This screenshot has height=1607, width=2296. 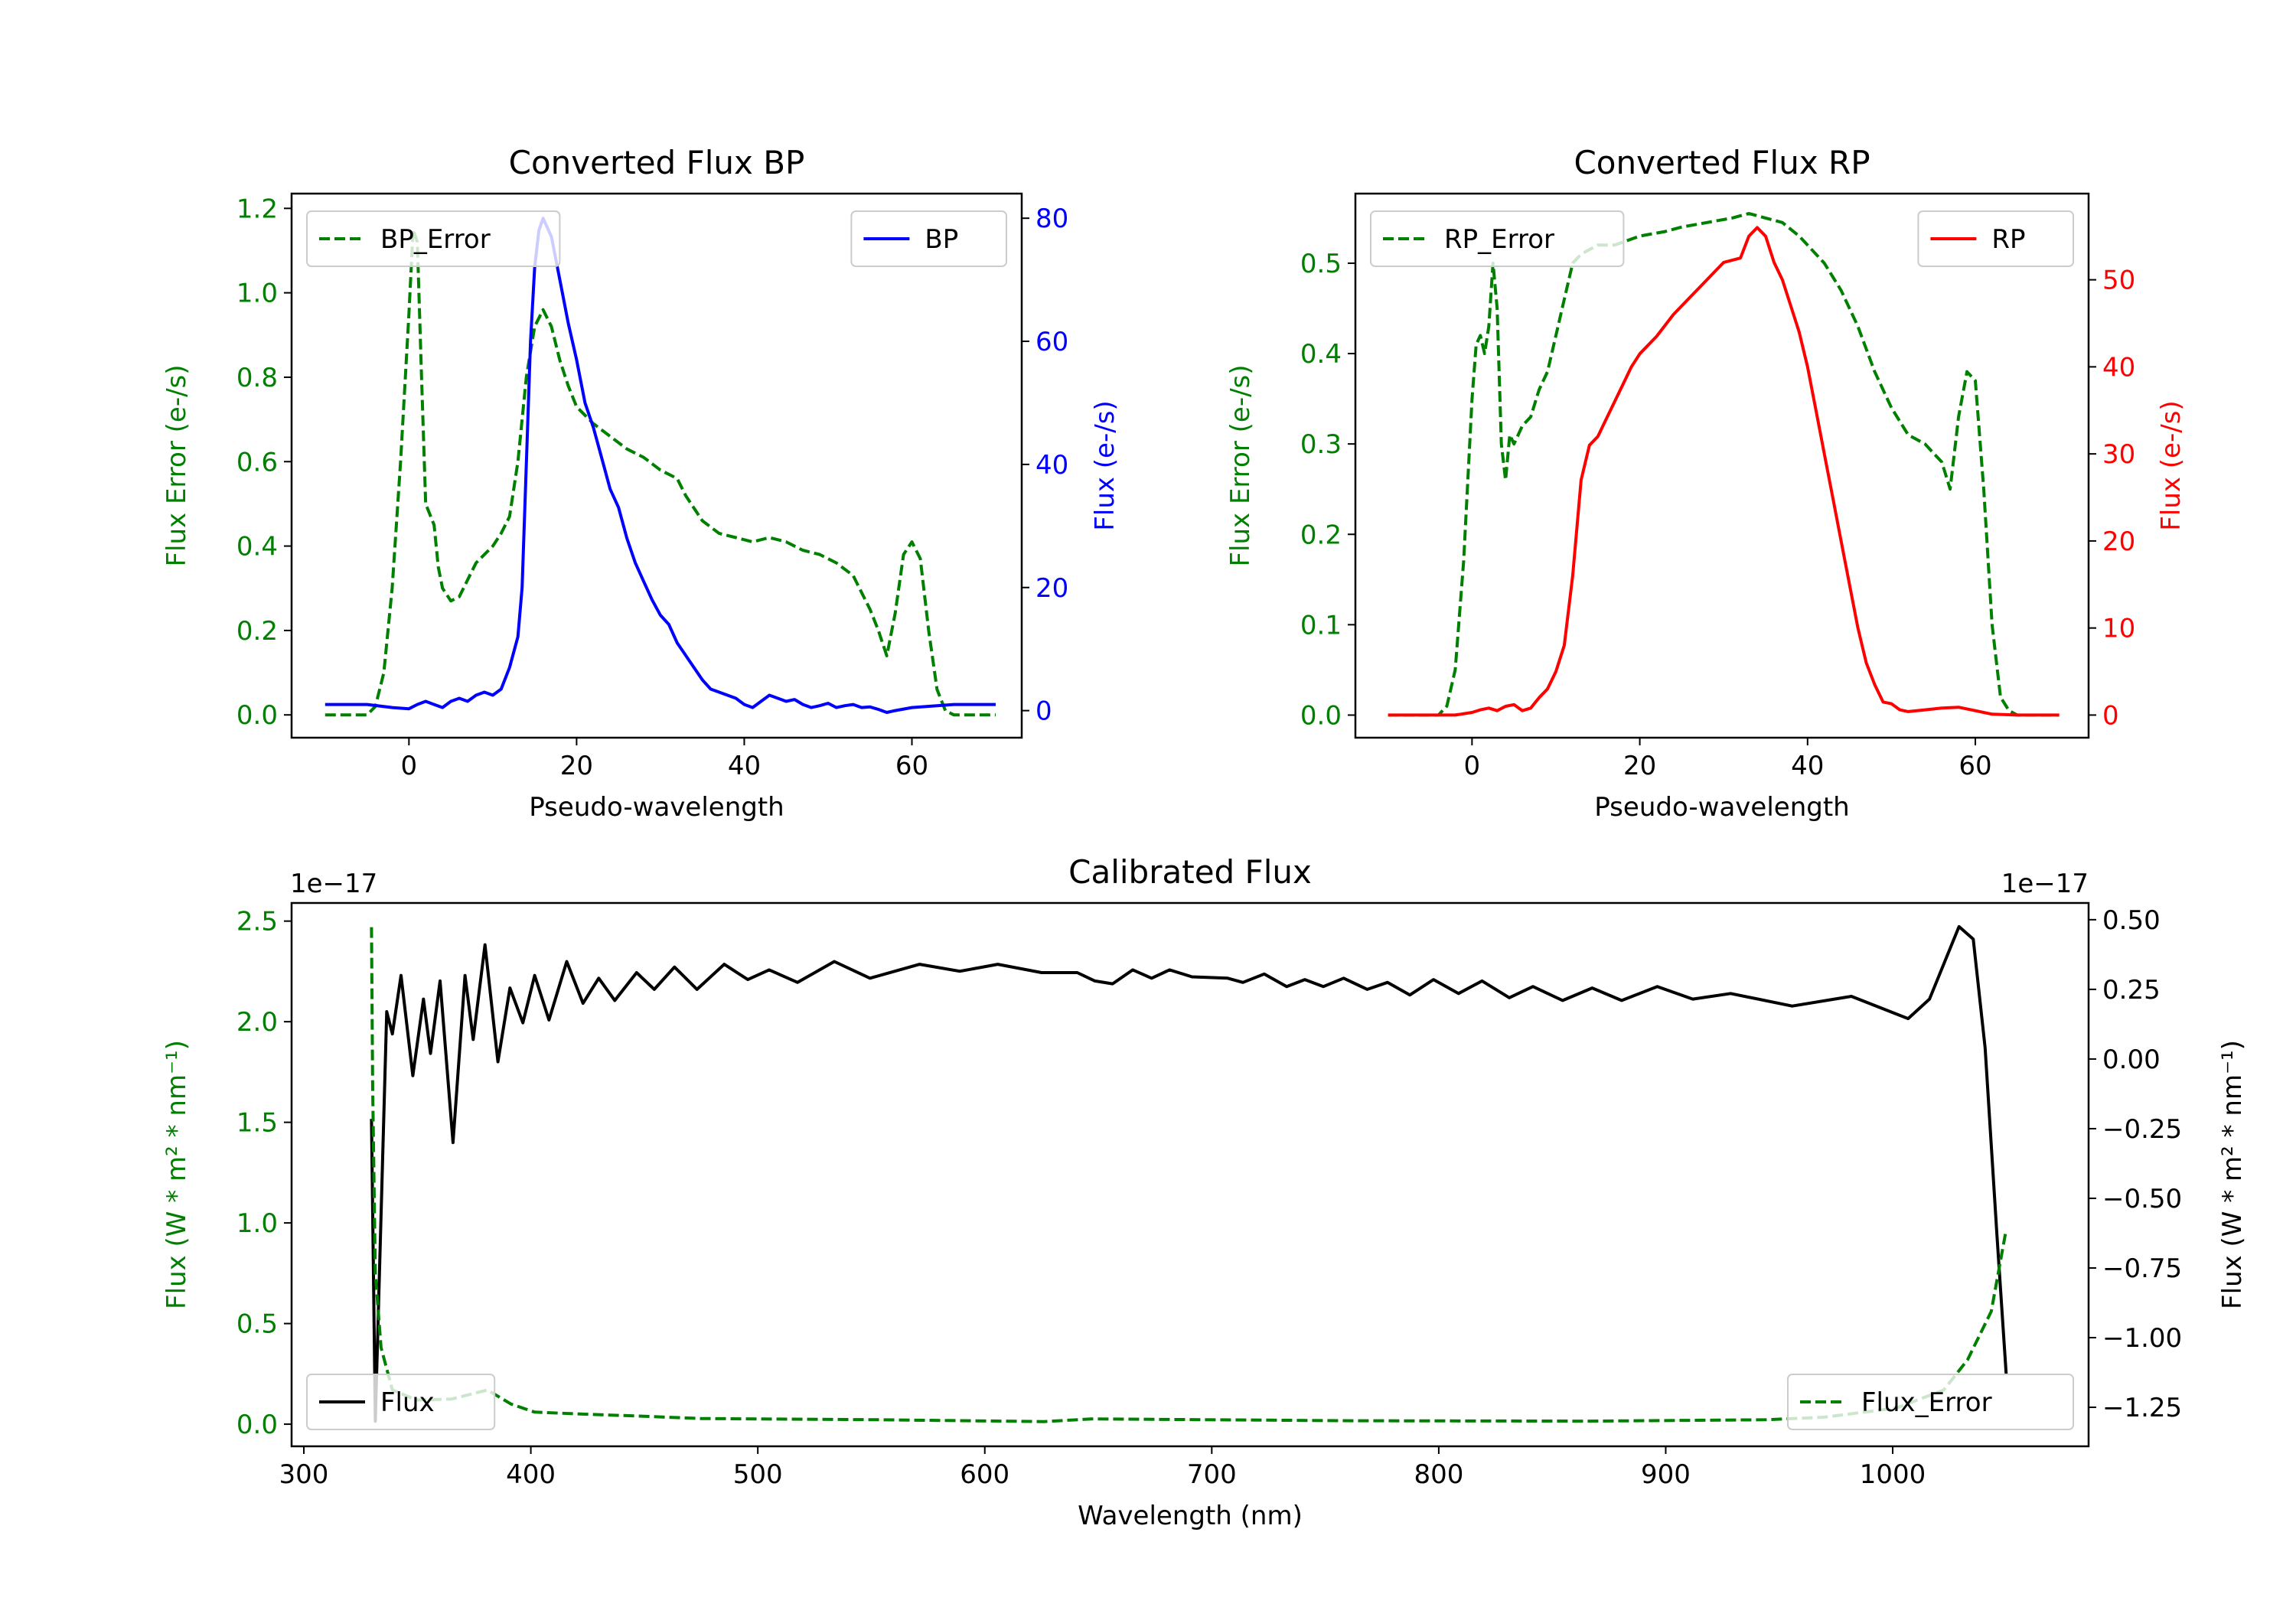 I want to click on series-line-bp-error, so click(x=660, y=472).